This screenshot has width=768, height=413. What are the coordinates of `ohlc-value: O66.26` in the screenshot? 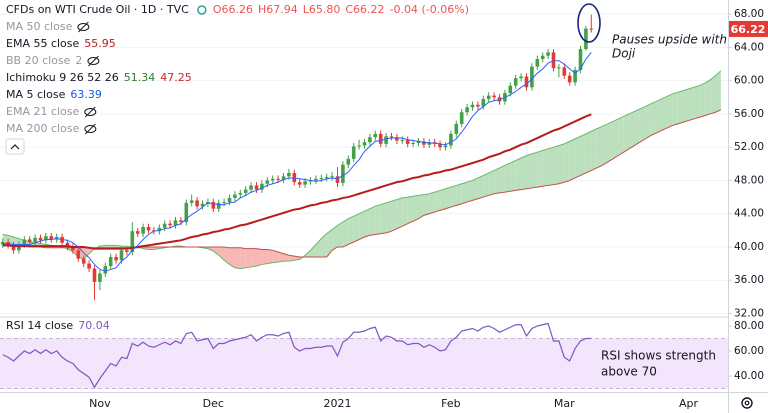 It's located at (233, 9).